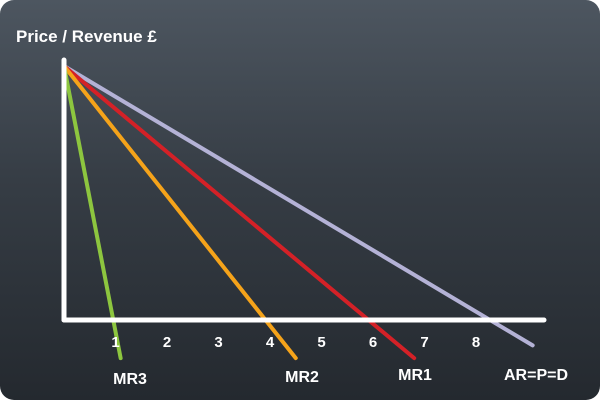 This screenshot has width=600, height=400. Describe the element at coordinates (476, 342) in the screenshot. I see `x-tick-8: 8` at that location.